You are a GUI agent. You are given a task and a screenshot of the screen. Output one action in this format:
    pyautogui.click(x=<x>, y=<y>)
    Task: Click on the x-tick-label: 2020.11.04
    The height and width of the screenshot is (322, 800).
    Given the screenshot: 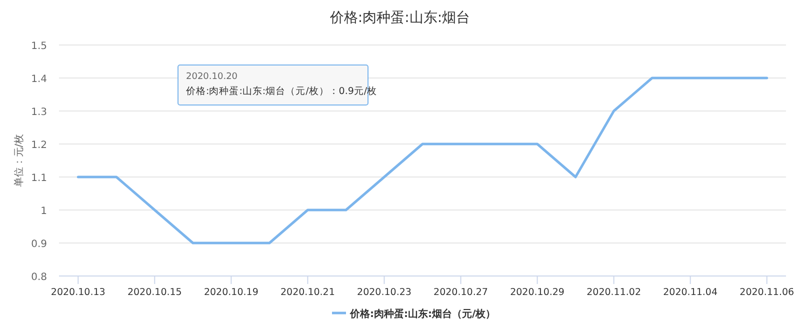 What is the action you would take?
    pyautogui.click(x=690, y=292)
    